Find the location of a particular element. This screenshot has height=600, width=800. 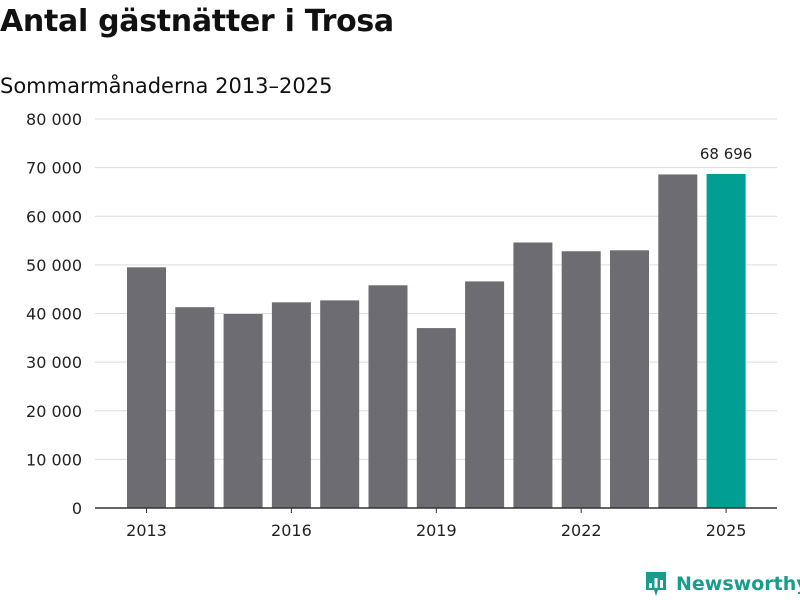

bar-2018 is located at coordinates (388, 396).